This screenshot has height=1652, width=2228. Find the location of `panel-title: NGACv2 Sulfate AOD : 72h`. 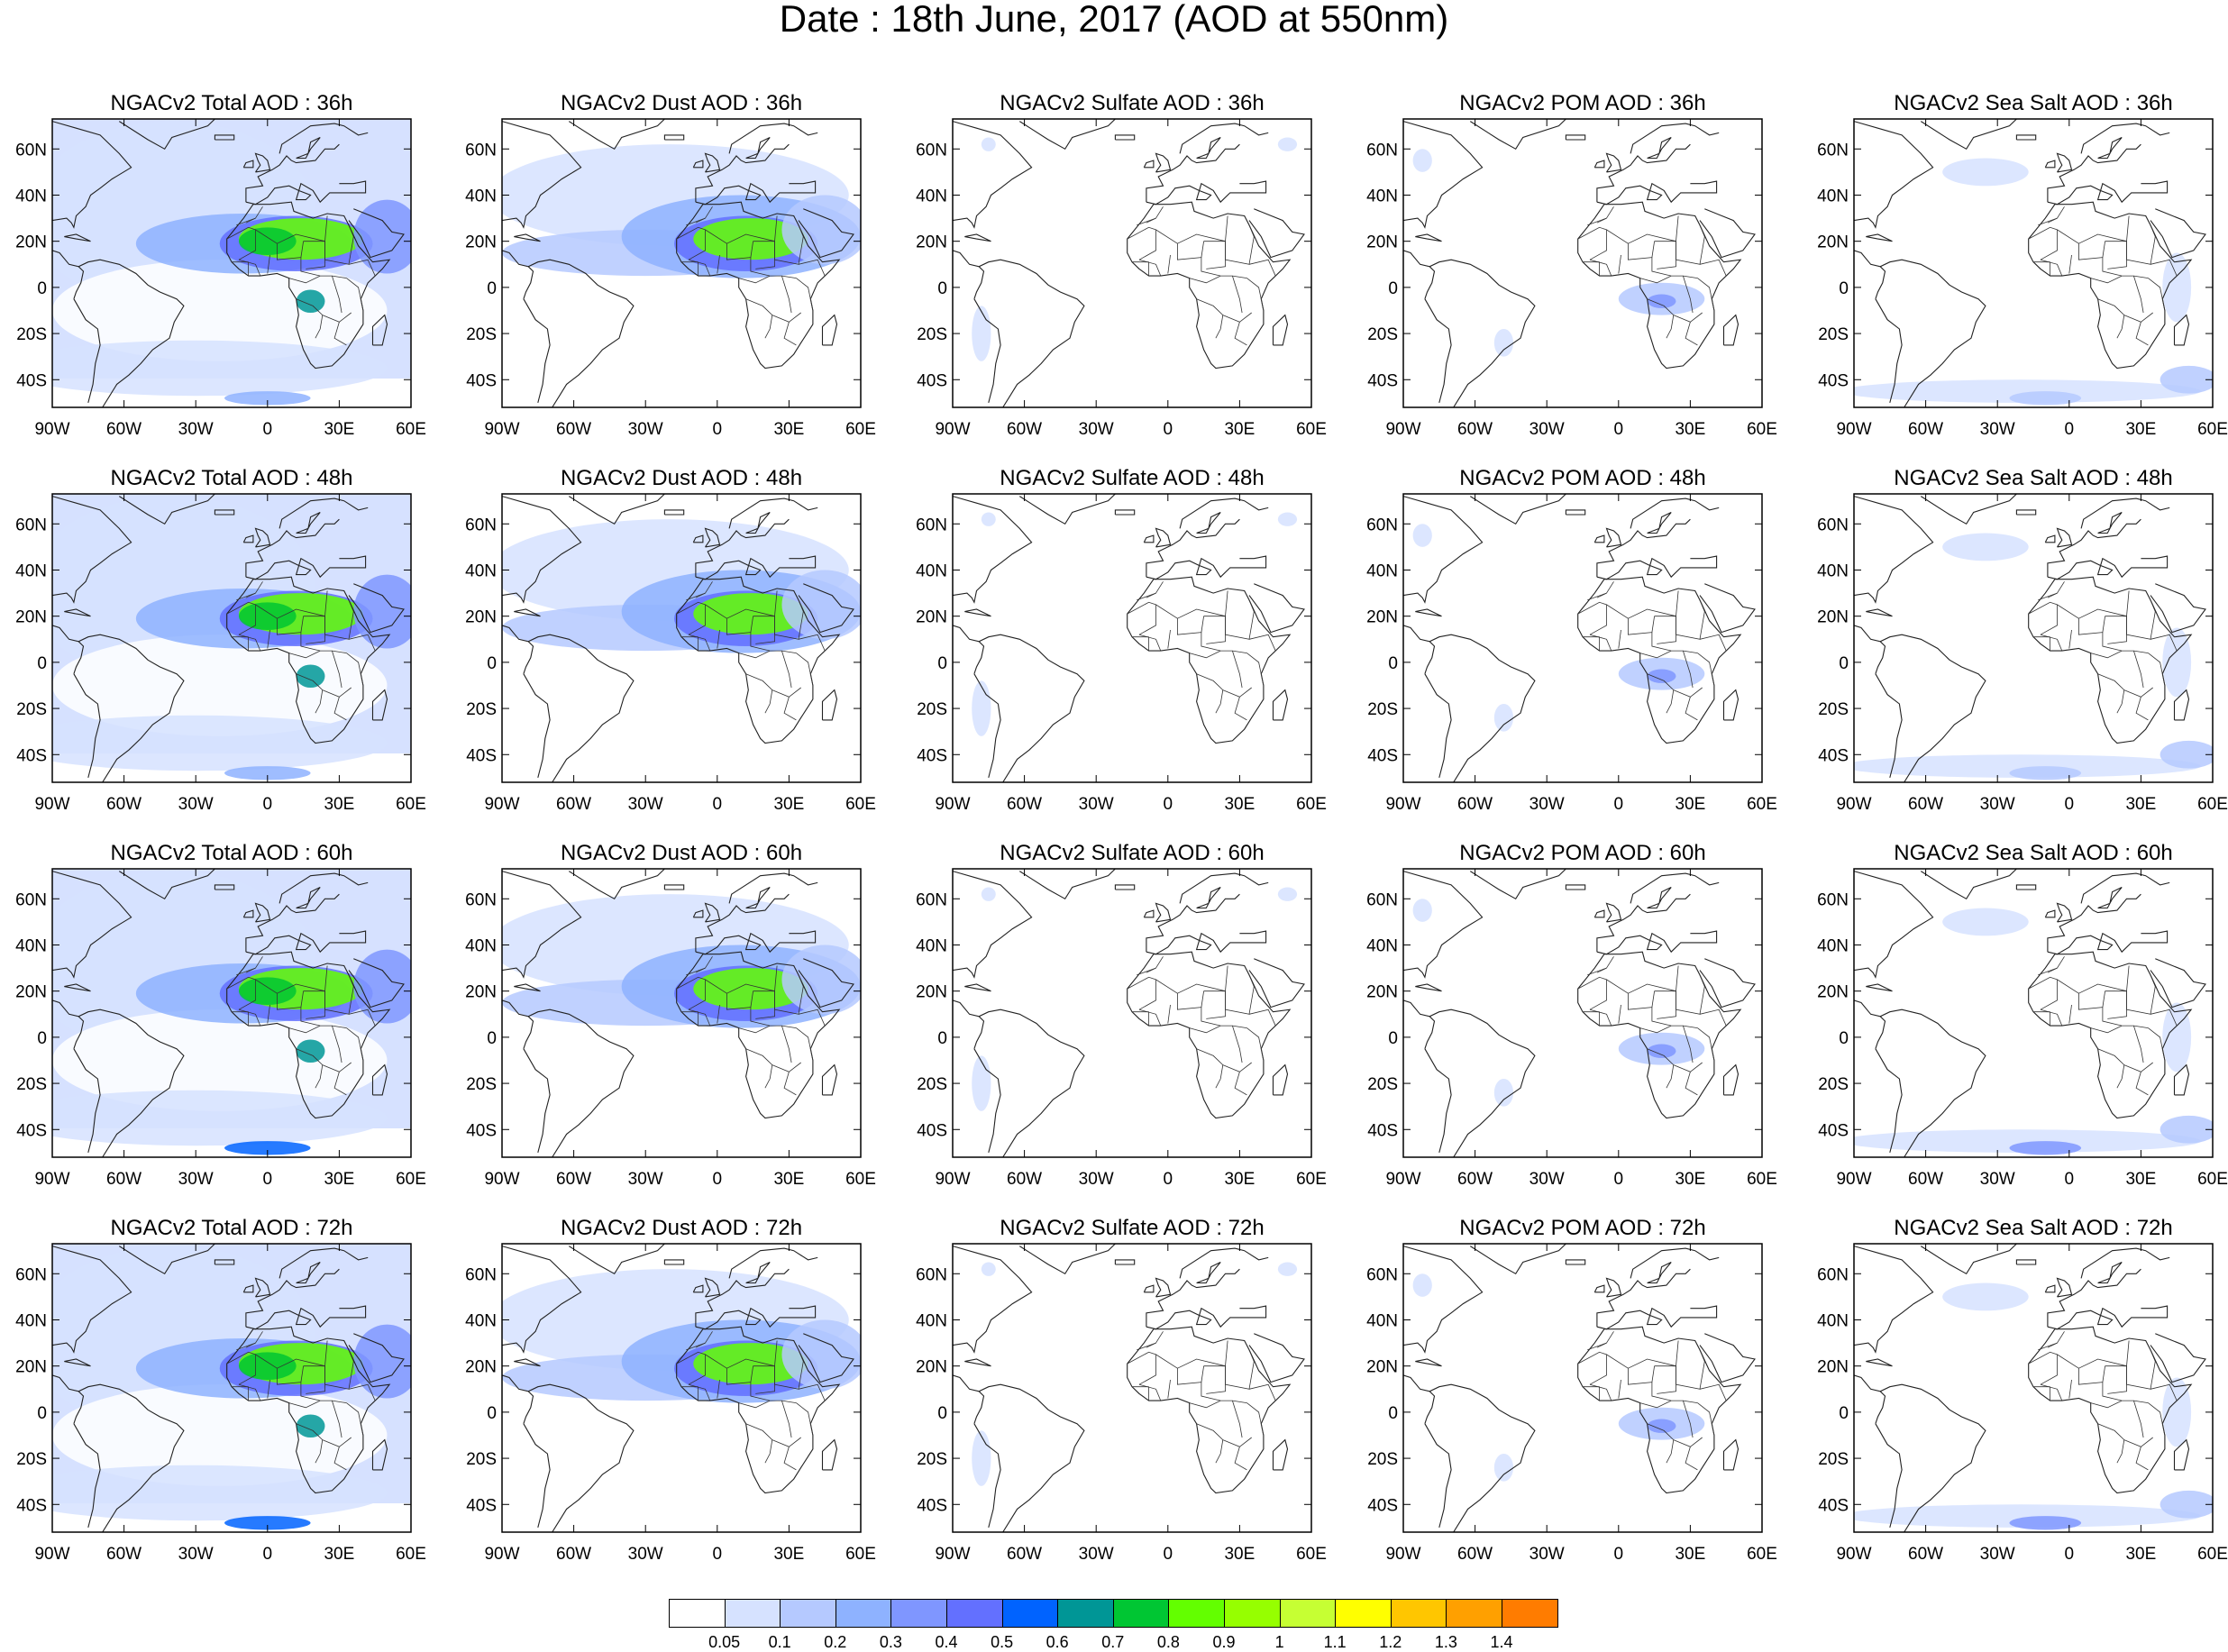

panel-title: NGACv2 Sulfate AOD : 72h is located at coordinates (1132, 1228).